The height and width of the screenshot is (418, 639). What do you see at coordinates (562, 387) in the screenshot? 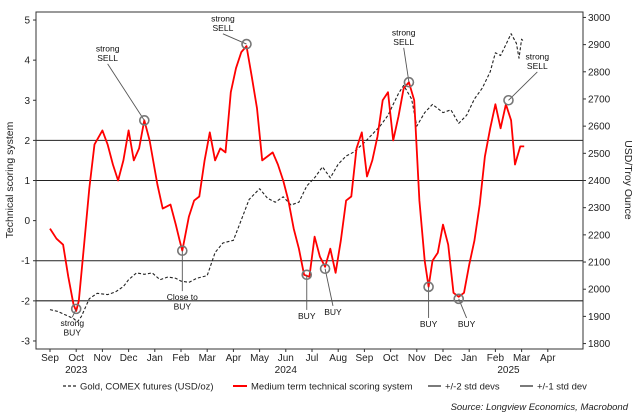
I see `legend-label-1std: +/-1 std dev` at bounding box center [562, 387].